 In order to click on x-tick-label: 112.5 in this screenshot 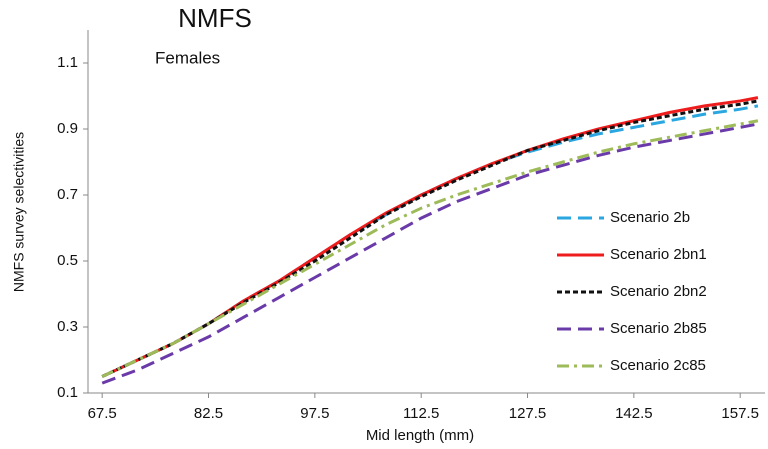, I will do `click(421, 413)`.